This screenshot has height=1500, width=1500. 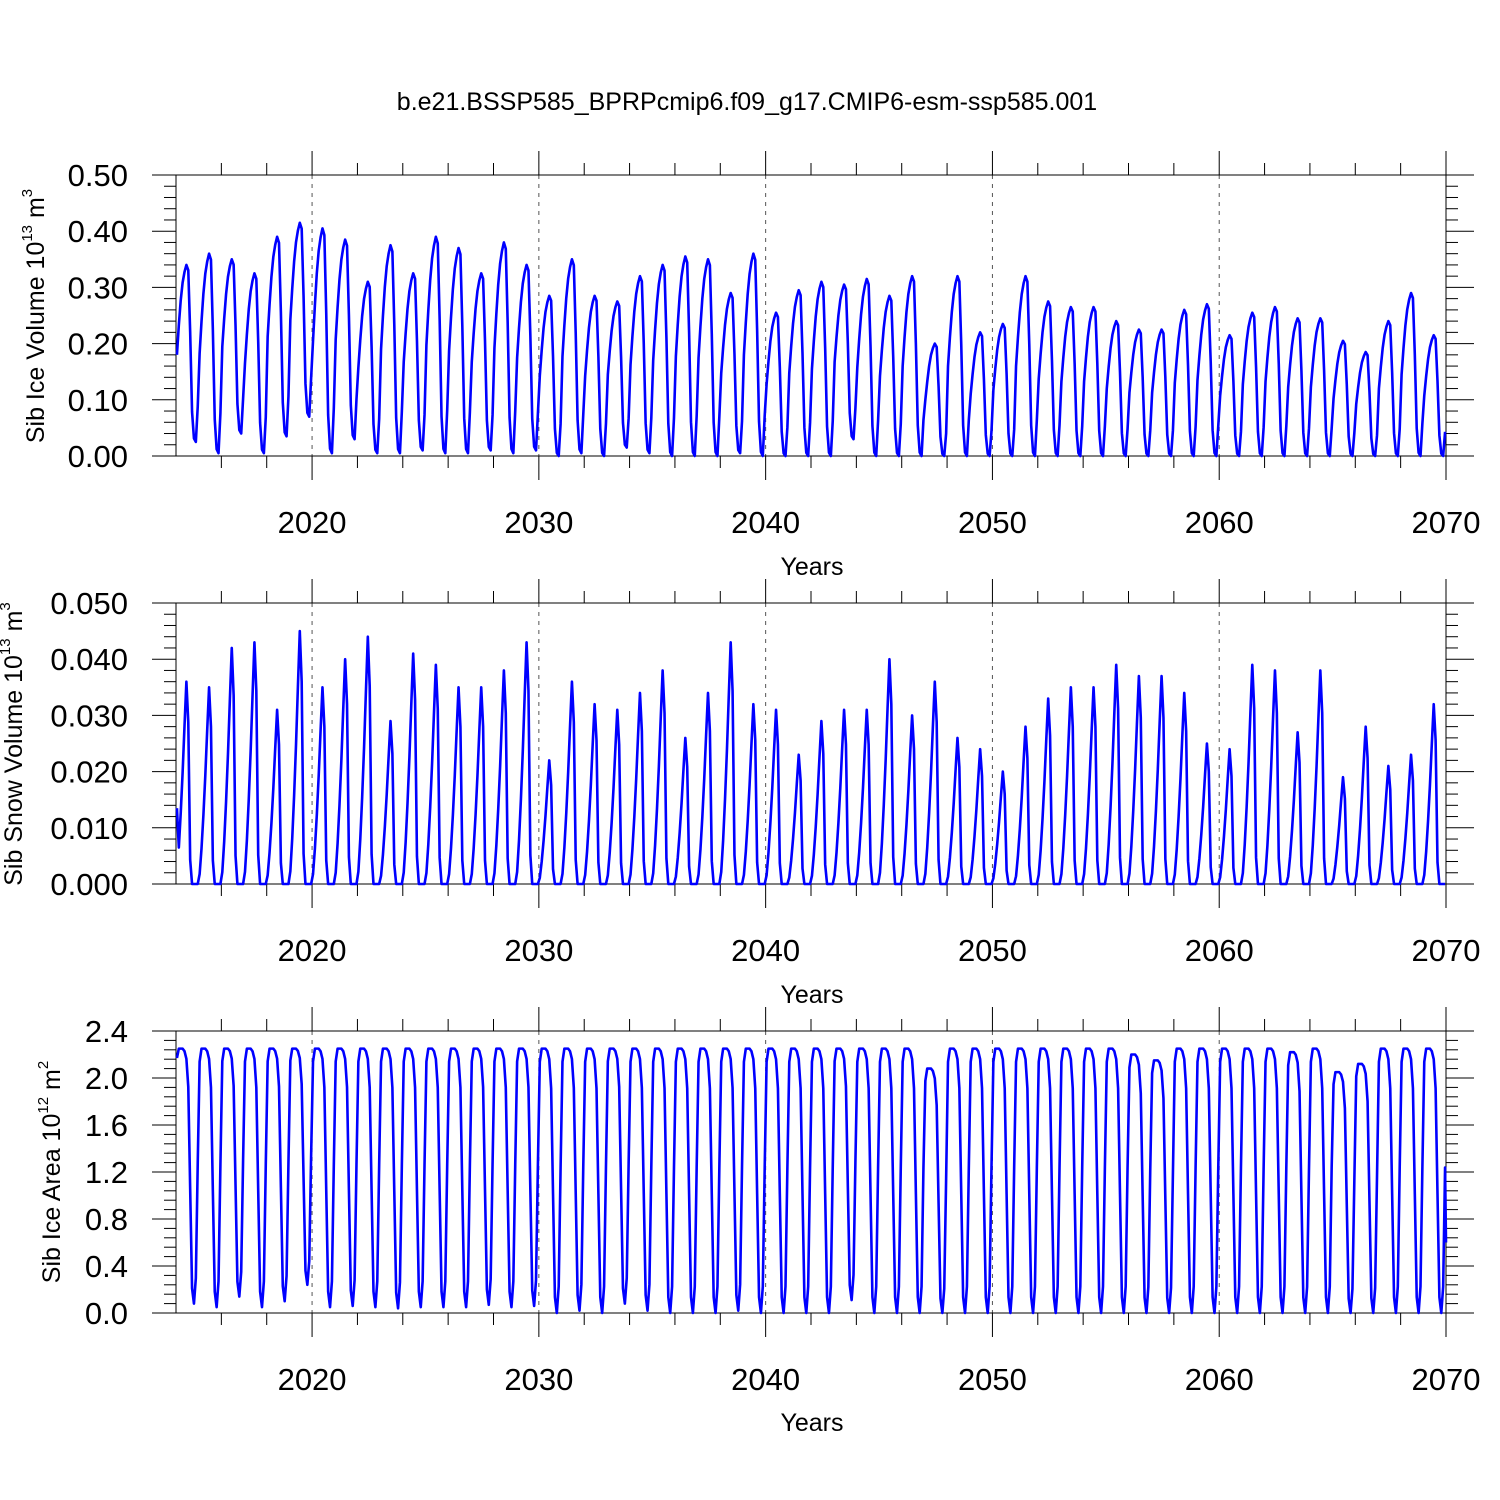 What do you see at coordinates (89, 659) in the screenshot?
I see `y-tick-label: 0.040` at bounding box center [89, 659].